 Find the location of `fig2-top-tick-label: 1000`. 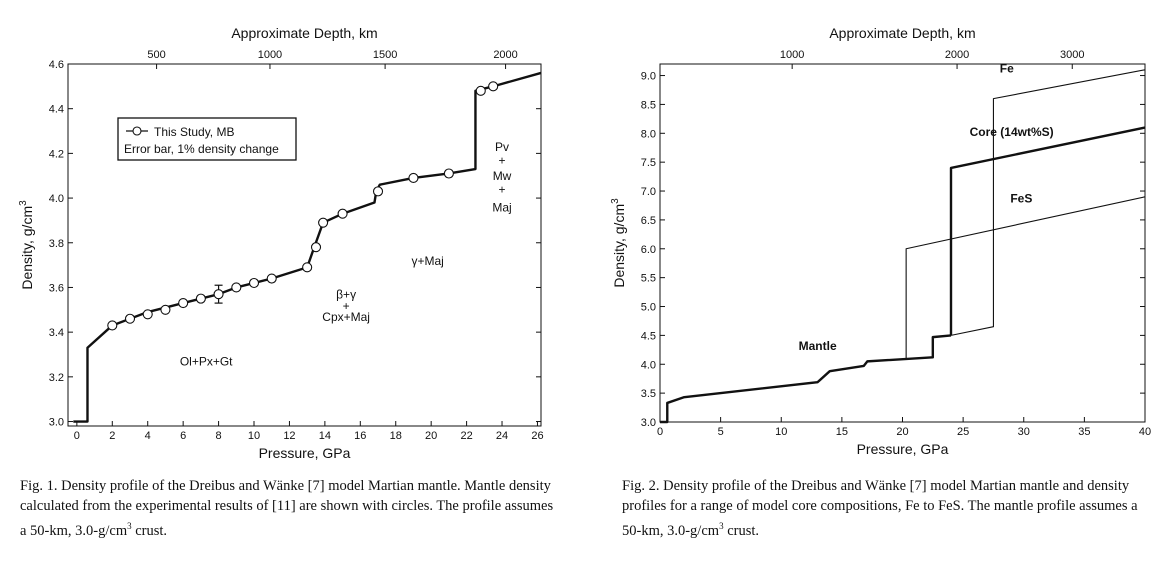

fig2-top-tick-label: 1000 is located at coordinates (792, 55).